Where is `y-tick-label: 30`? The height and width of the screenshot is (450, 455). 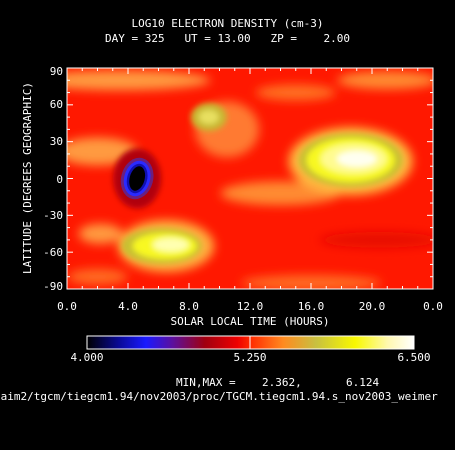 y-tick-label: 30 is located at coordinates (56, 141).